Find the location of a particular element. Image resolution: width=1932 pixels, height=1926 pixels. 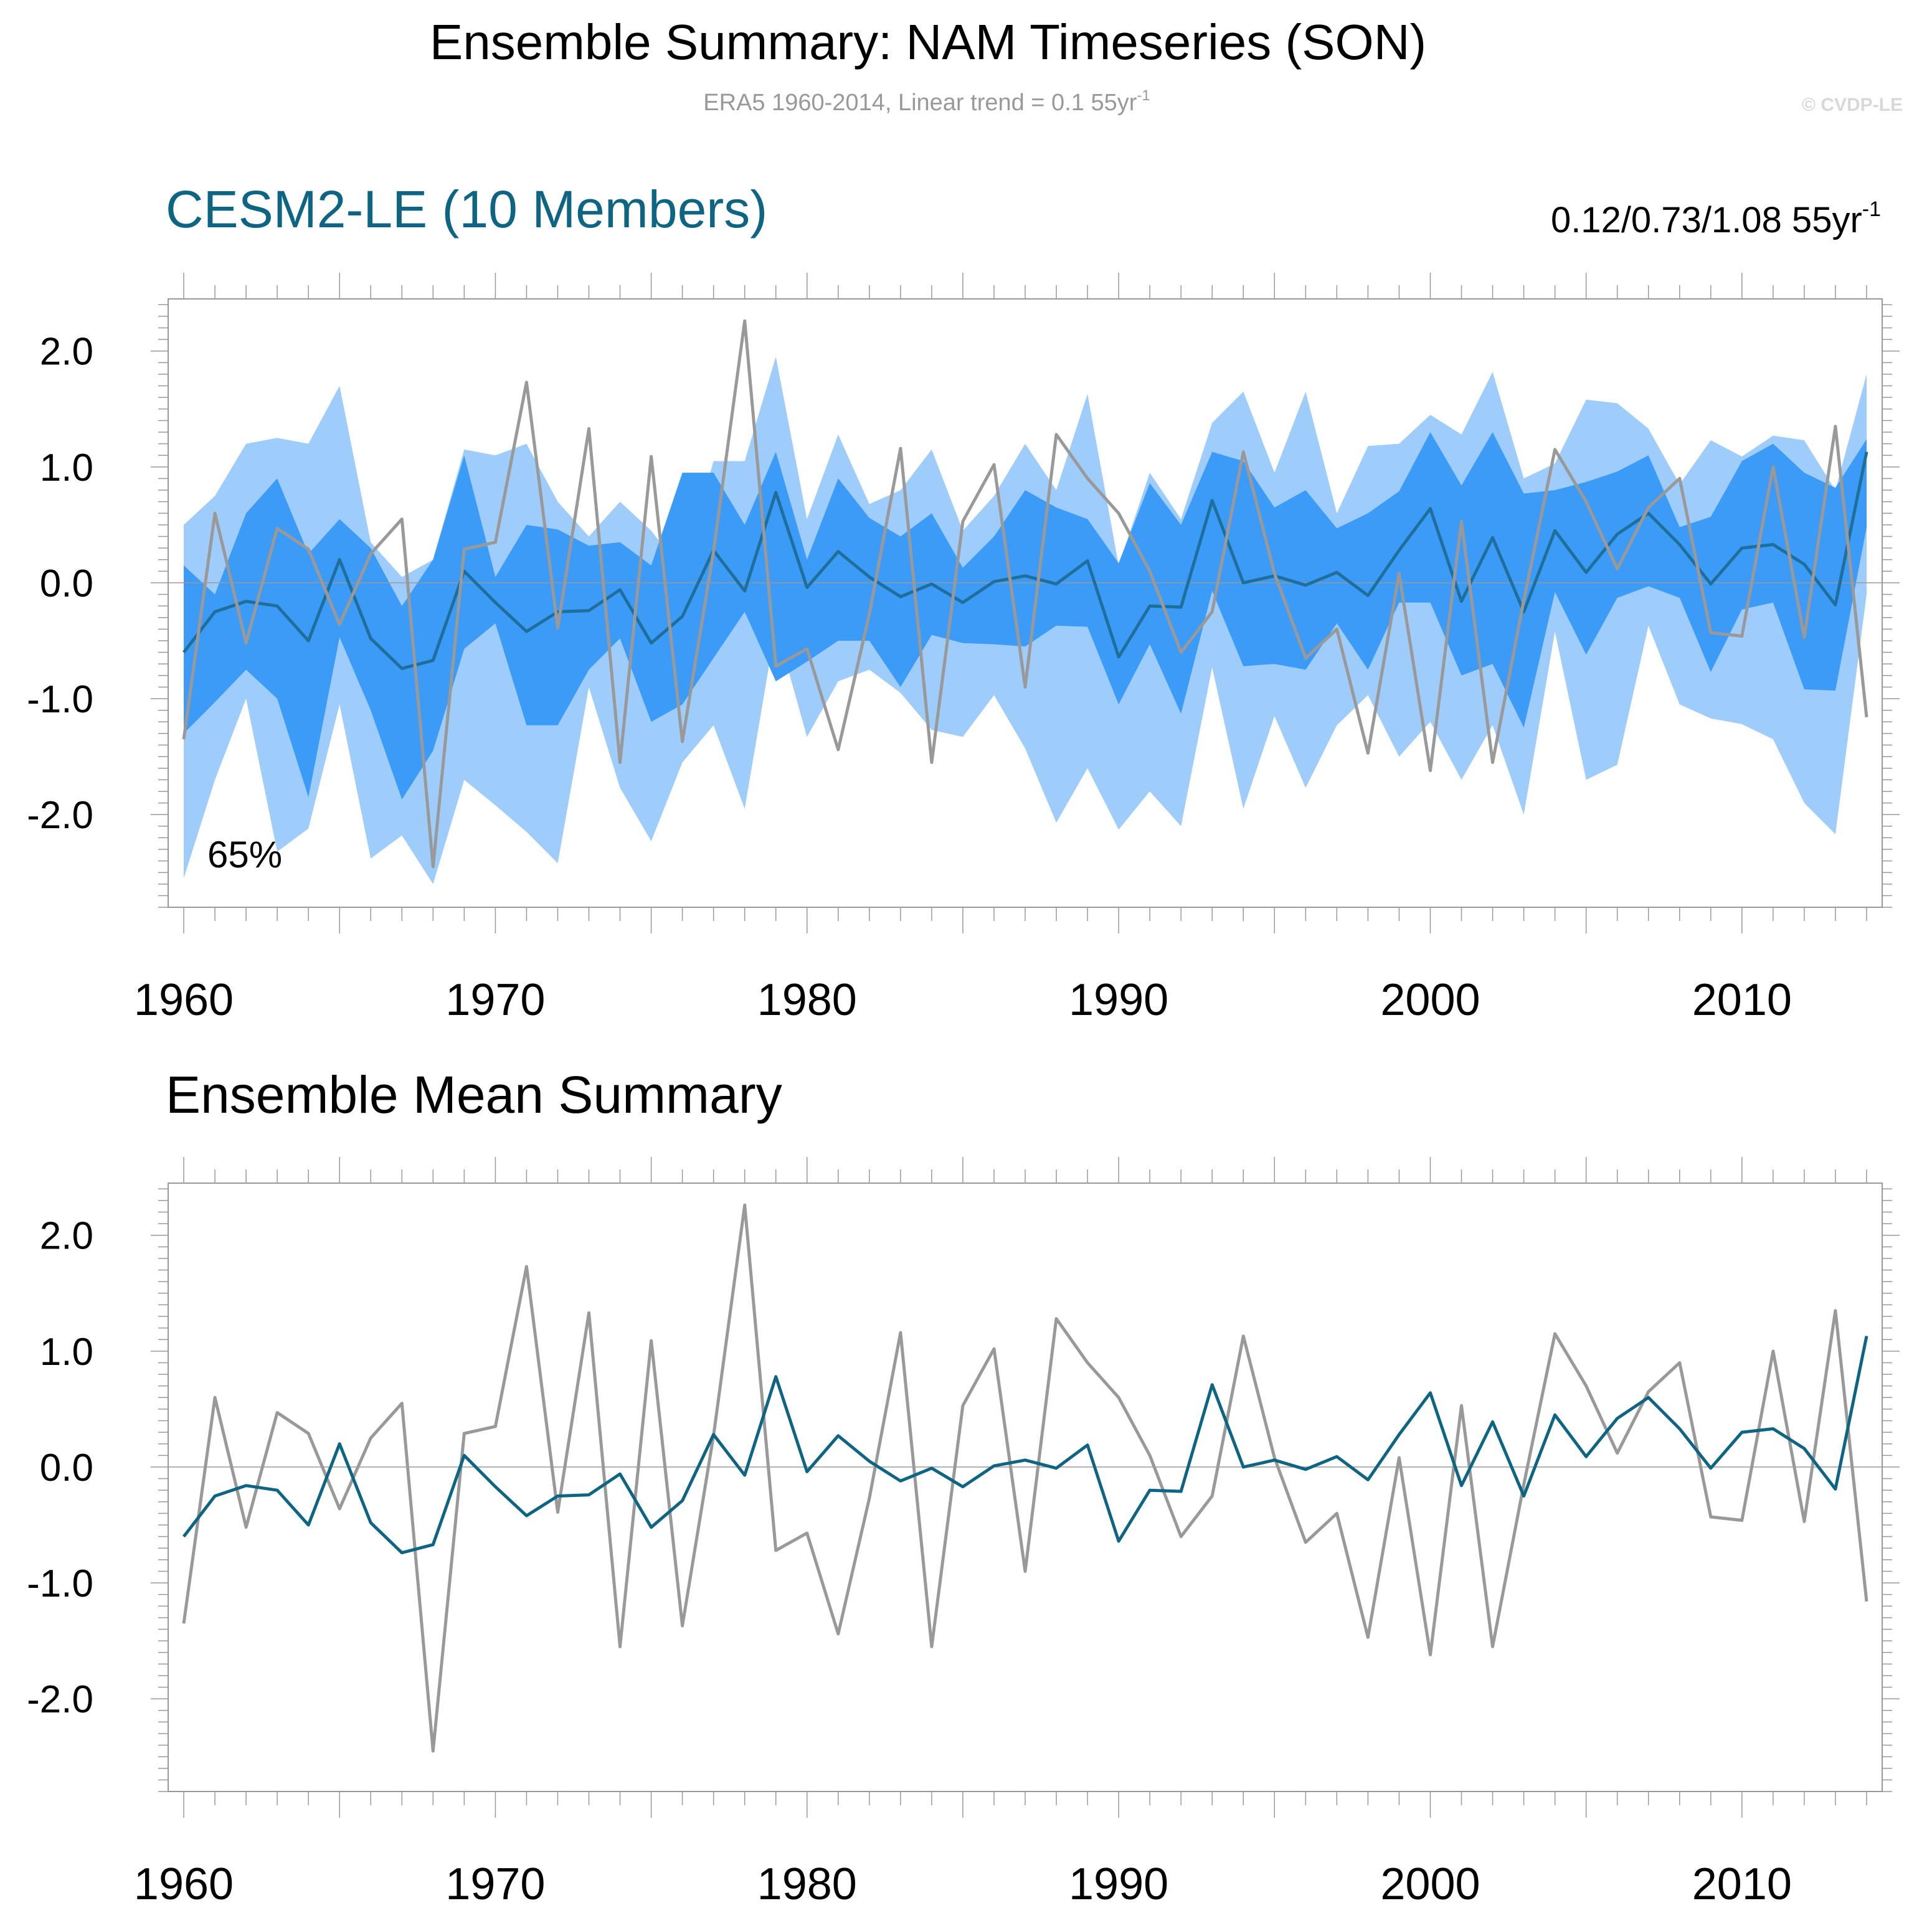

watermark: © CVDP-LE is located at coordinates (1852, 105).